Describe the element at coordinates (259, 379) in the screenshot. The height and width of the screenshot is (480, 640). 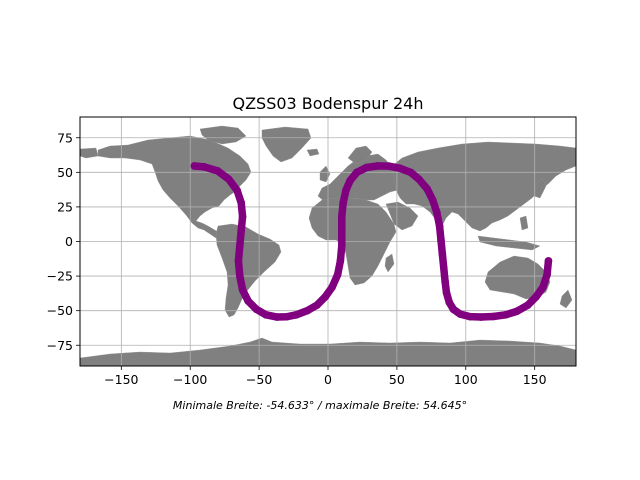
I see `x-tick-label: −50` at that location.